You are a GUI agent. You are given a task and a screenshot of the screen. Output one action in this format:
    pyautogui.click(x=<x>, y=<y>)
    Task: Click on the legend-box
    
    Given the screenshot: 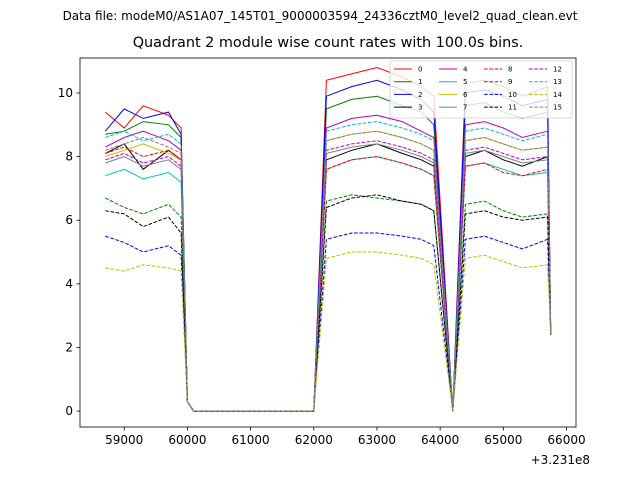 What is the action you would take?
    pyautogui.click(x=481, y=89)
    